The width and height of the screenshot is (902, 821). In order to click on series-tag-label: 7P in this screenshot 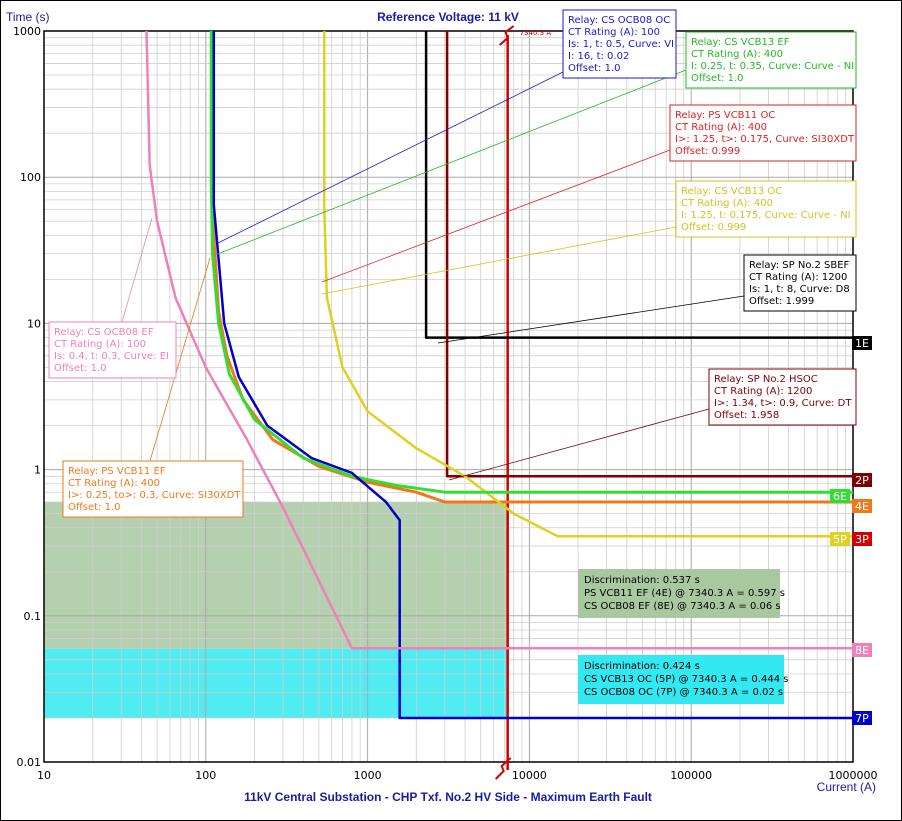, I will do `click(862, 718)`.